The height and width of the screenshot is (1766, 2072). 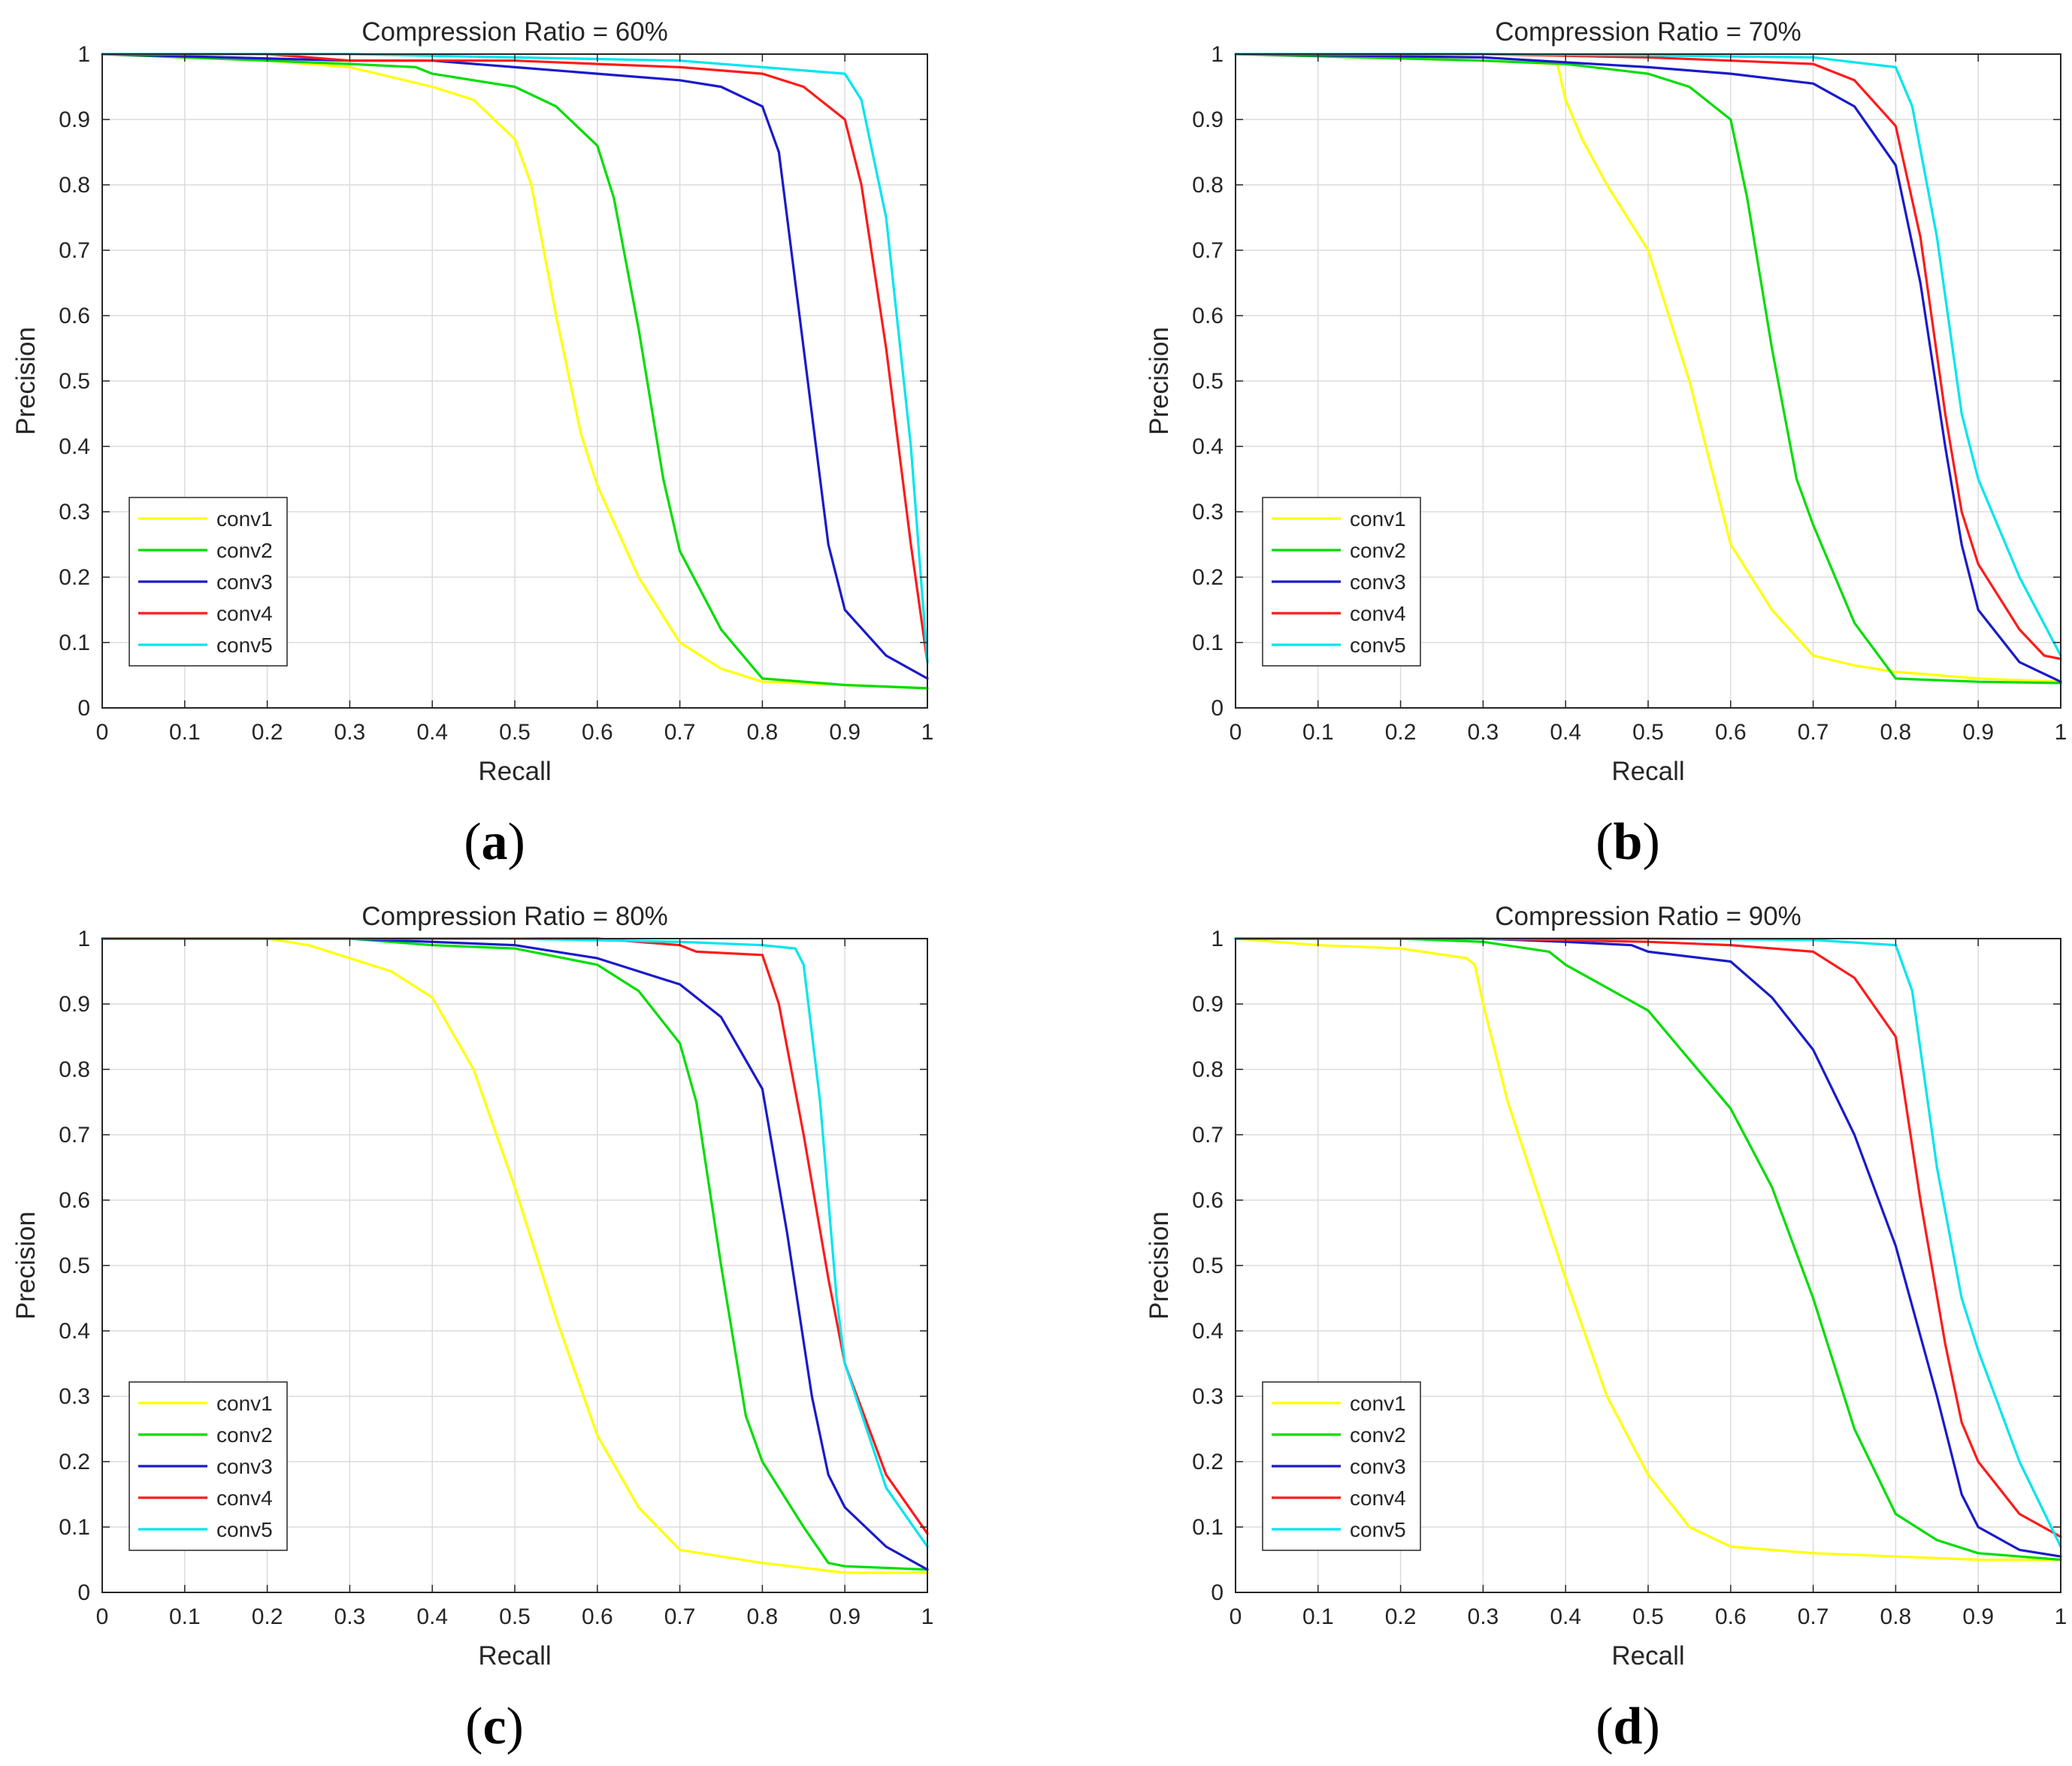 I want to click on x-tick-label: 0.9, so click(x=1978, y=732).